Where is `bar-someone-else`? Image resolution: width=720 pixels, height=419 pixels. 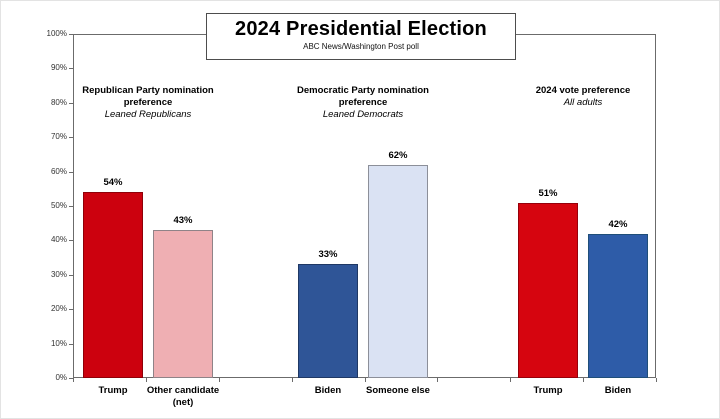 bar-someone-else is located at coordinates (398, 271).